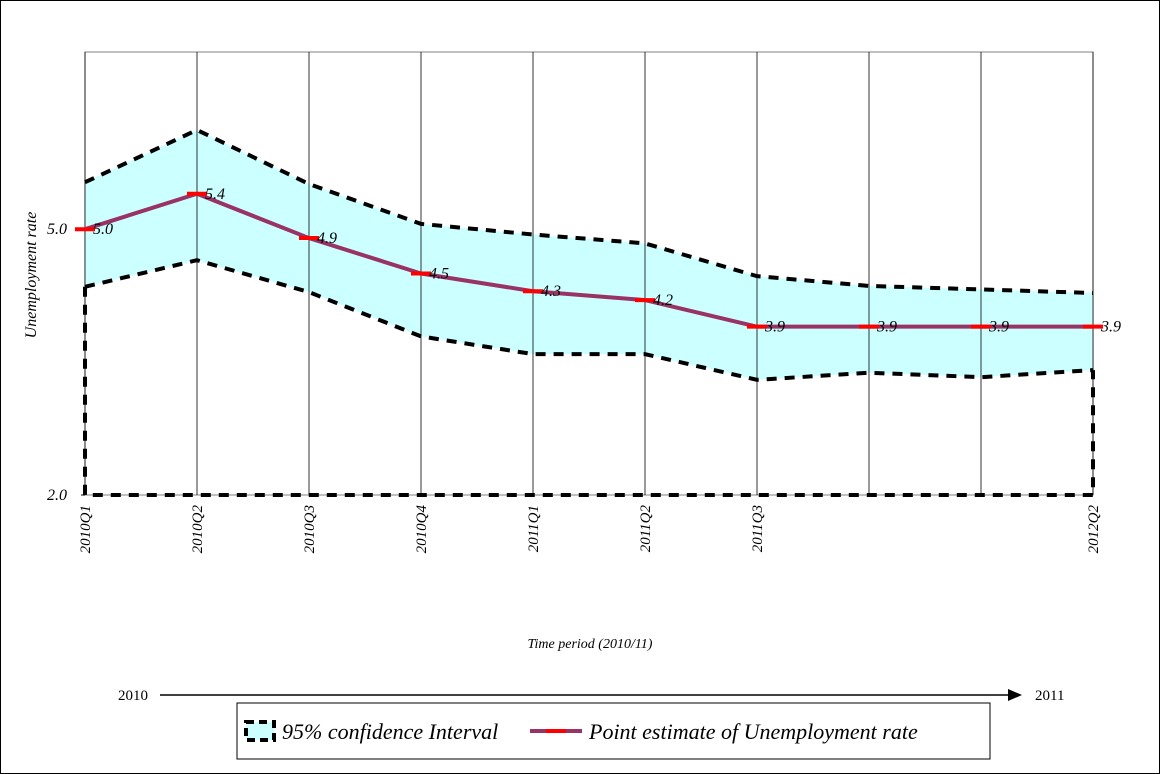 The image size is (1160, 774). Describe the element at coordinates (57, 495) in the screenshot. I see `y-tick-label: 2.0` at that location.